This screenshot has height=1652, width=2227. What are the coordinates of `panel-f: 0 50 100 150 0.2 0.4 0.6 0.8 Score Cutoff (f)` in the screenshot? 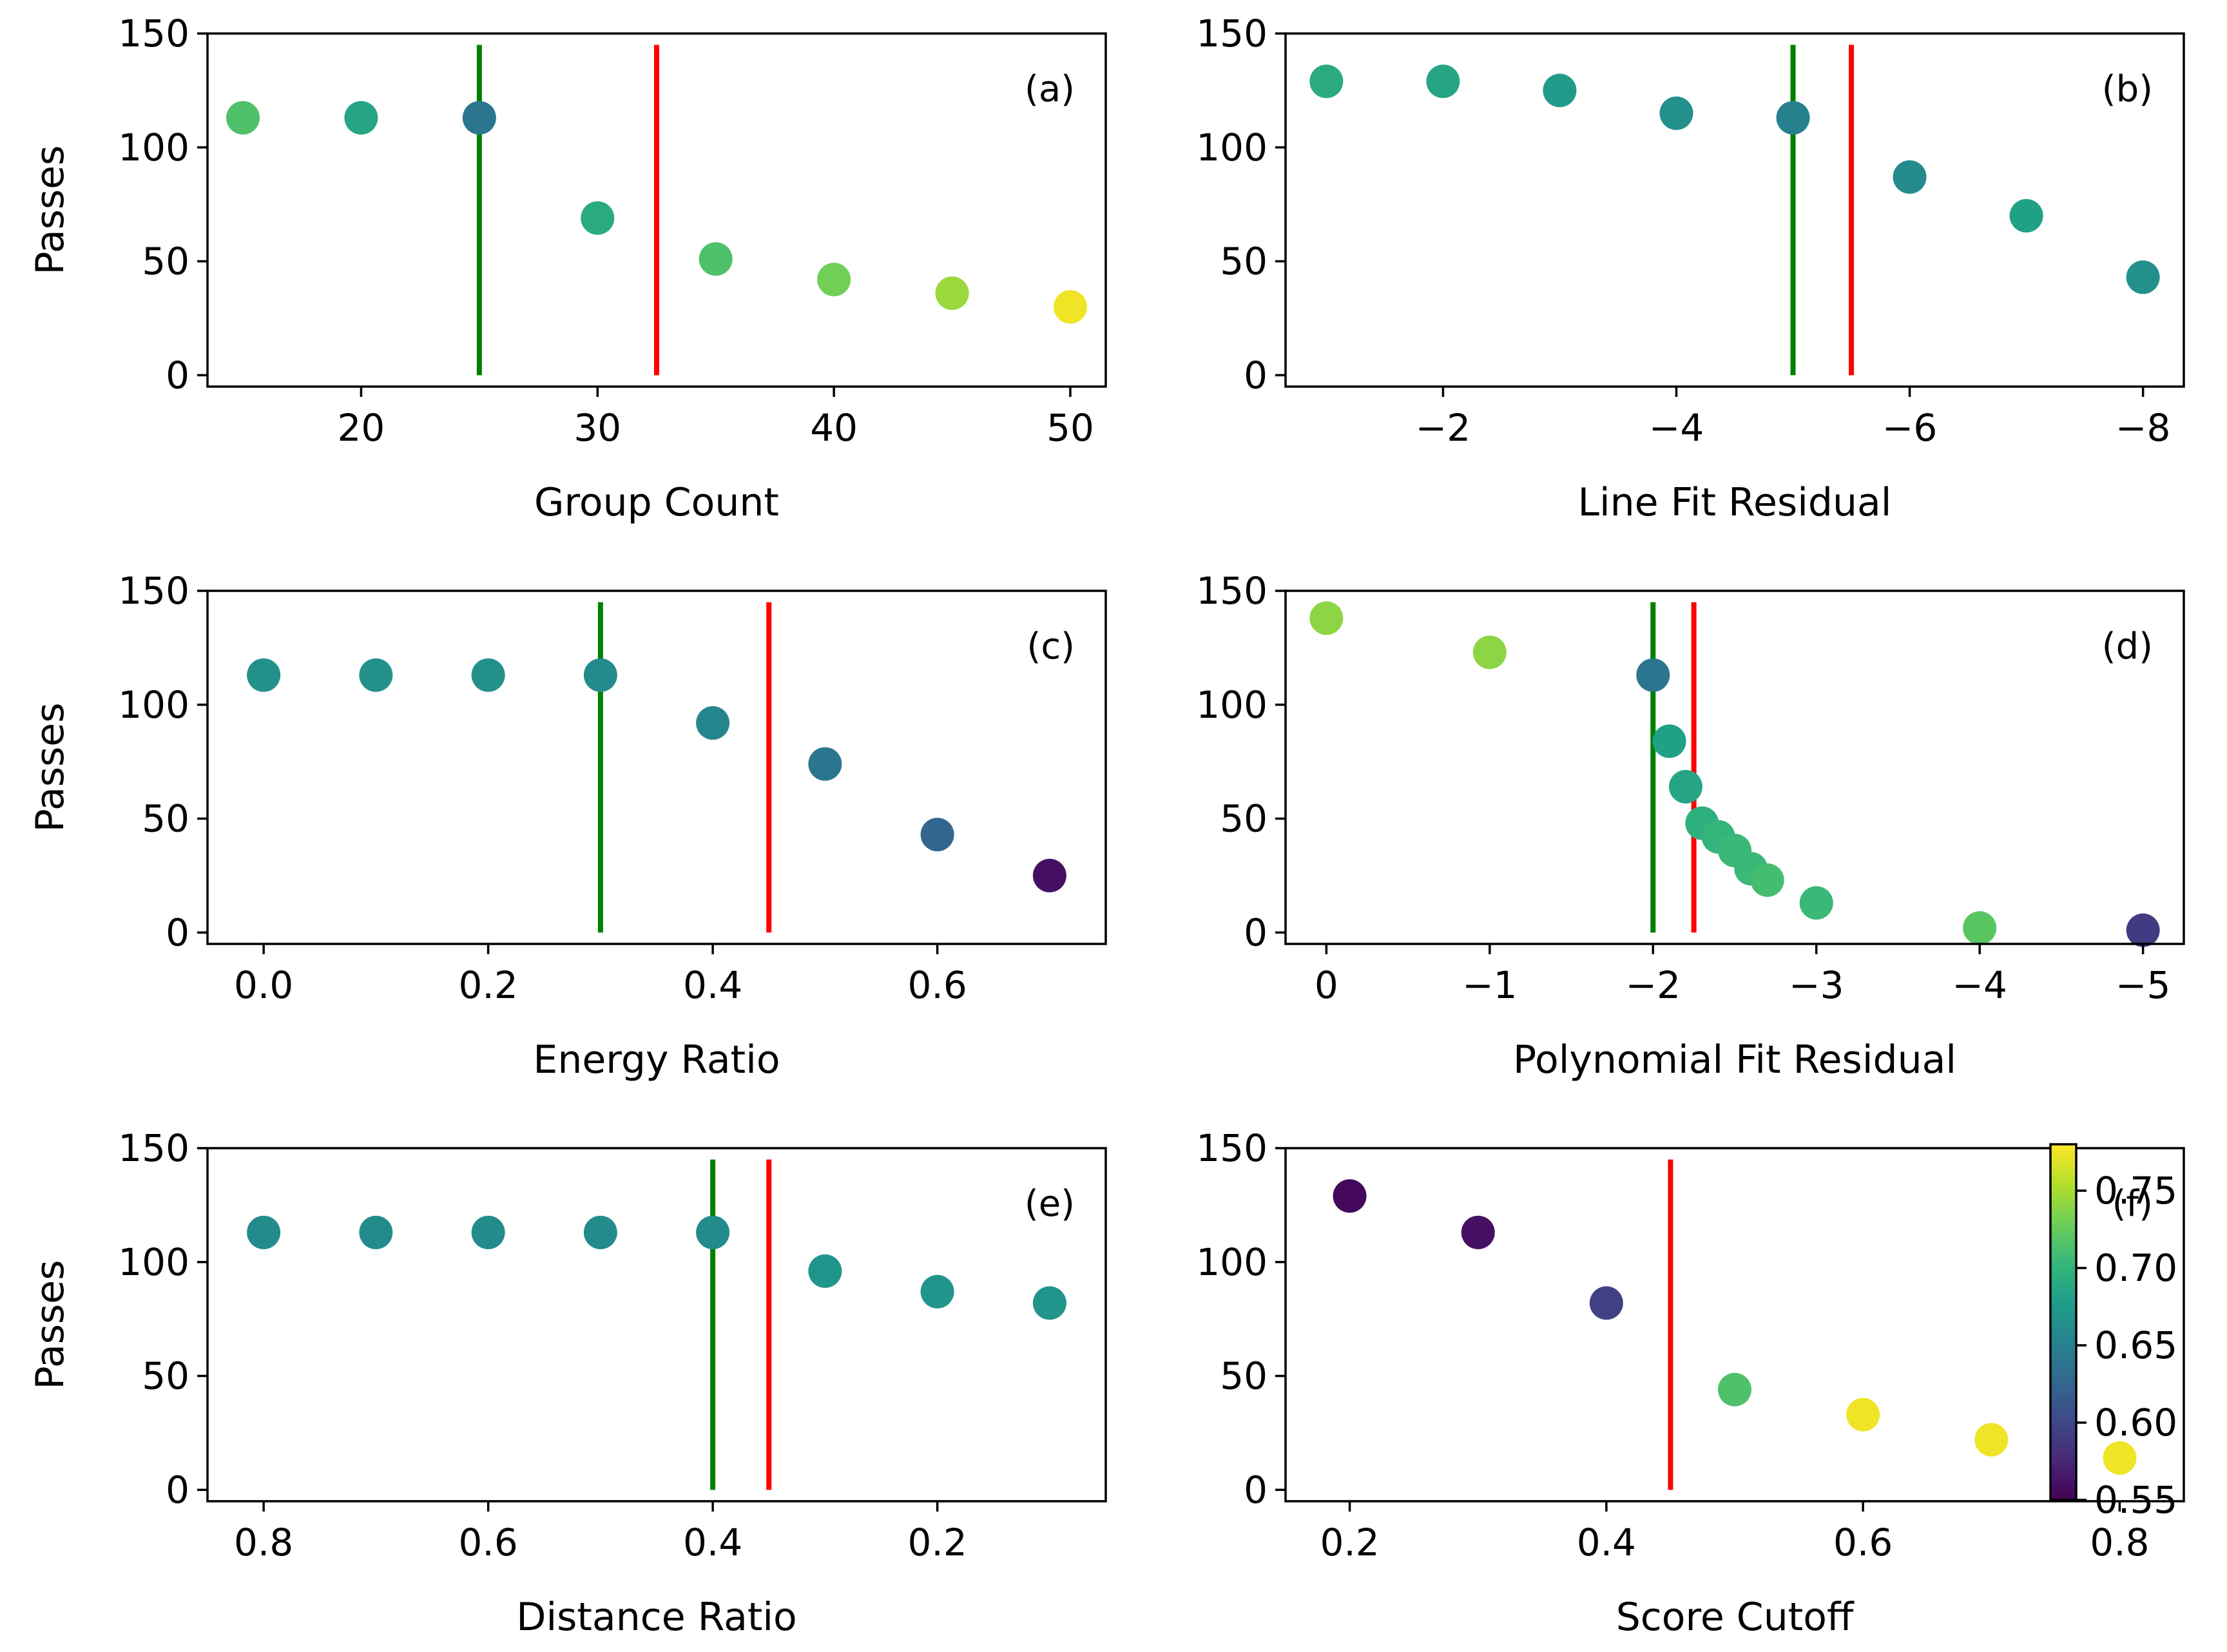 It's located at (1690, 1383).